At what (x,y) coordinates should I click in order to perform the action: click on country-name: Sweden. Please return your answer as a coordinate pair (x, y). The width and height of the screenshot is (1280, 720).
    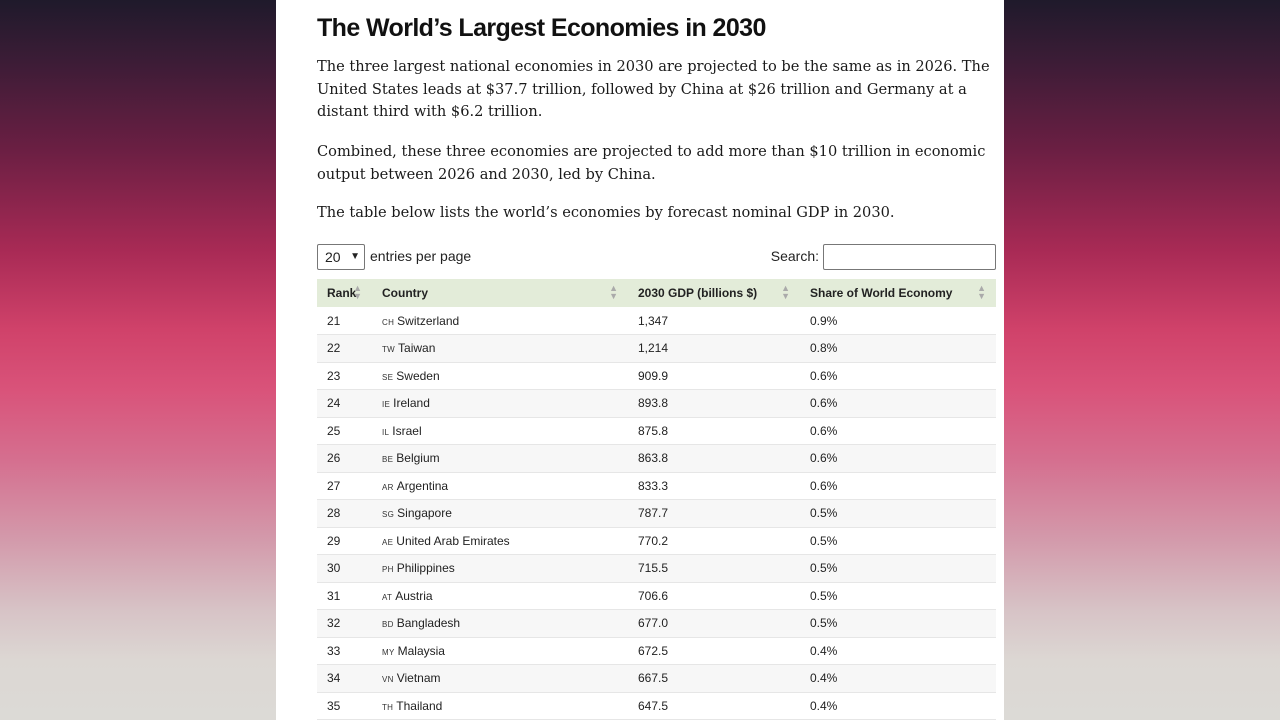
    Looking at the image, I should click on (418, 375).